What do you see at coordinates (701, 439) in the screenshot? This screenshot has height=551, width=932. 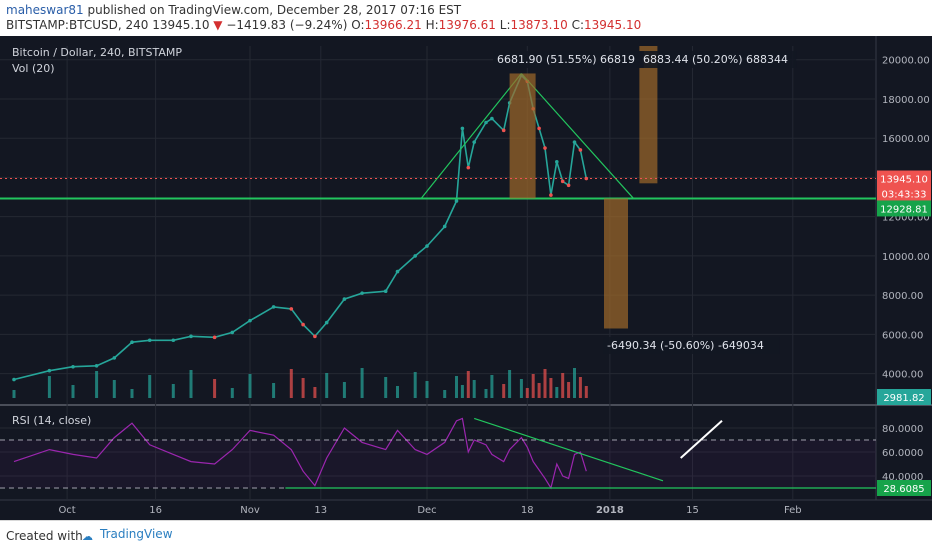 I see `arrow-up-icon` at bounding box center [701, 439].